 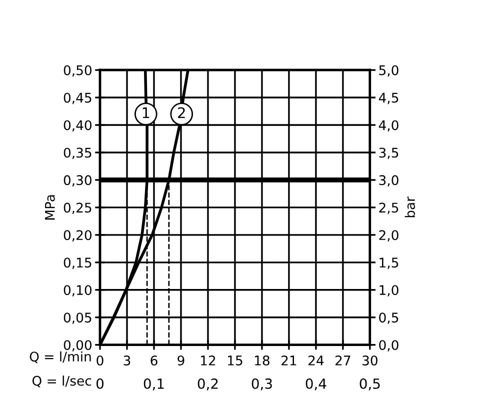 I want to click on y-tick-label: 0,10, so click(x=78, y=290).